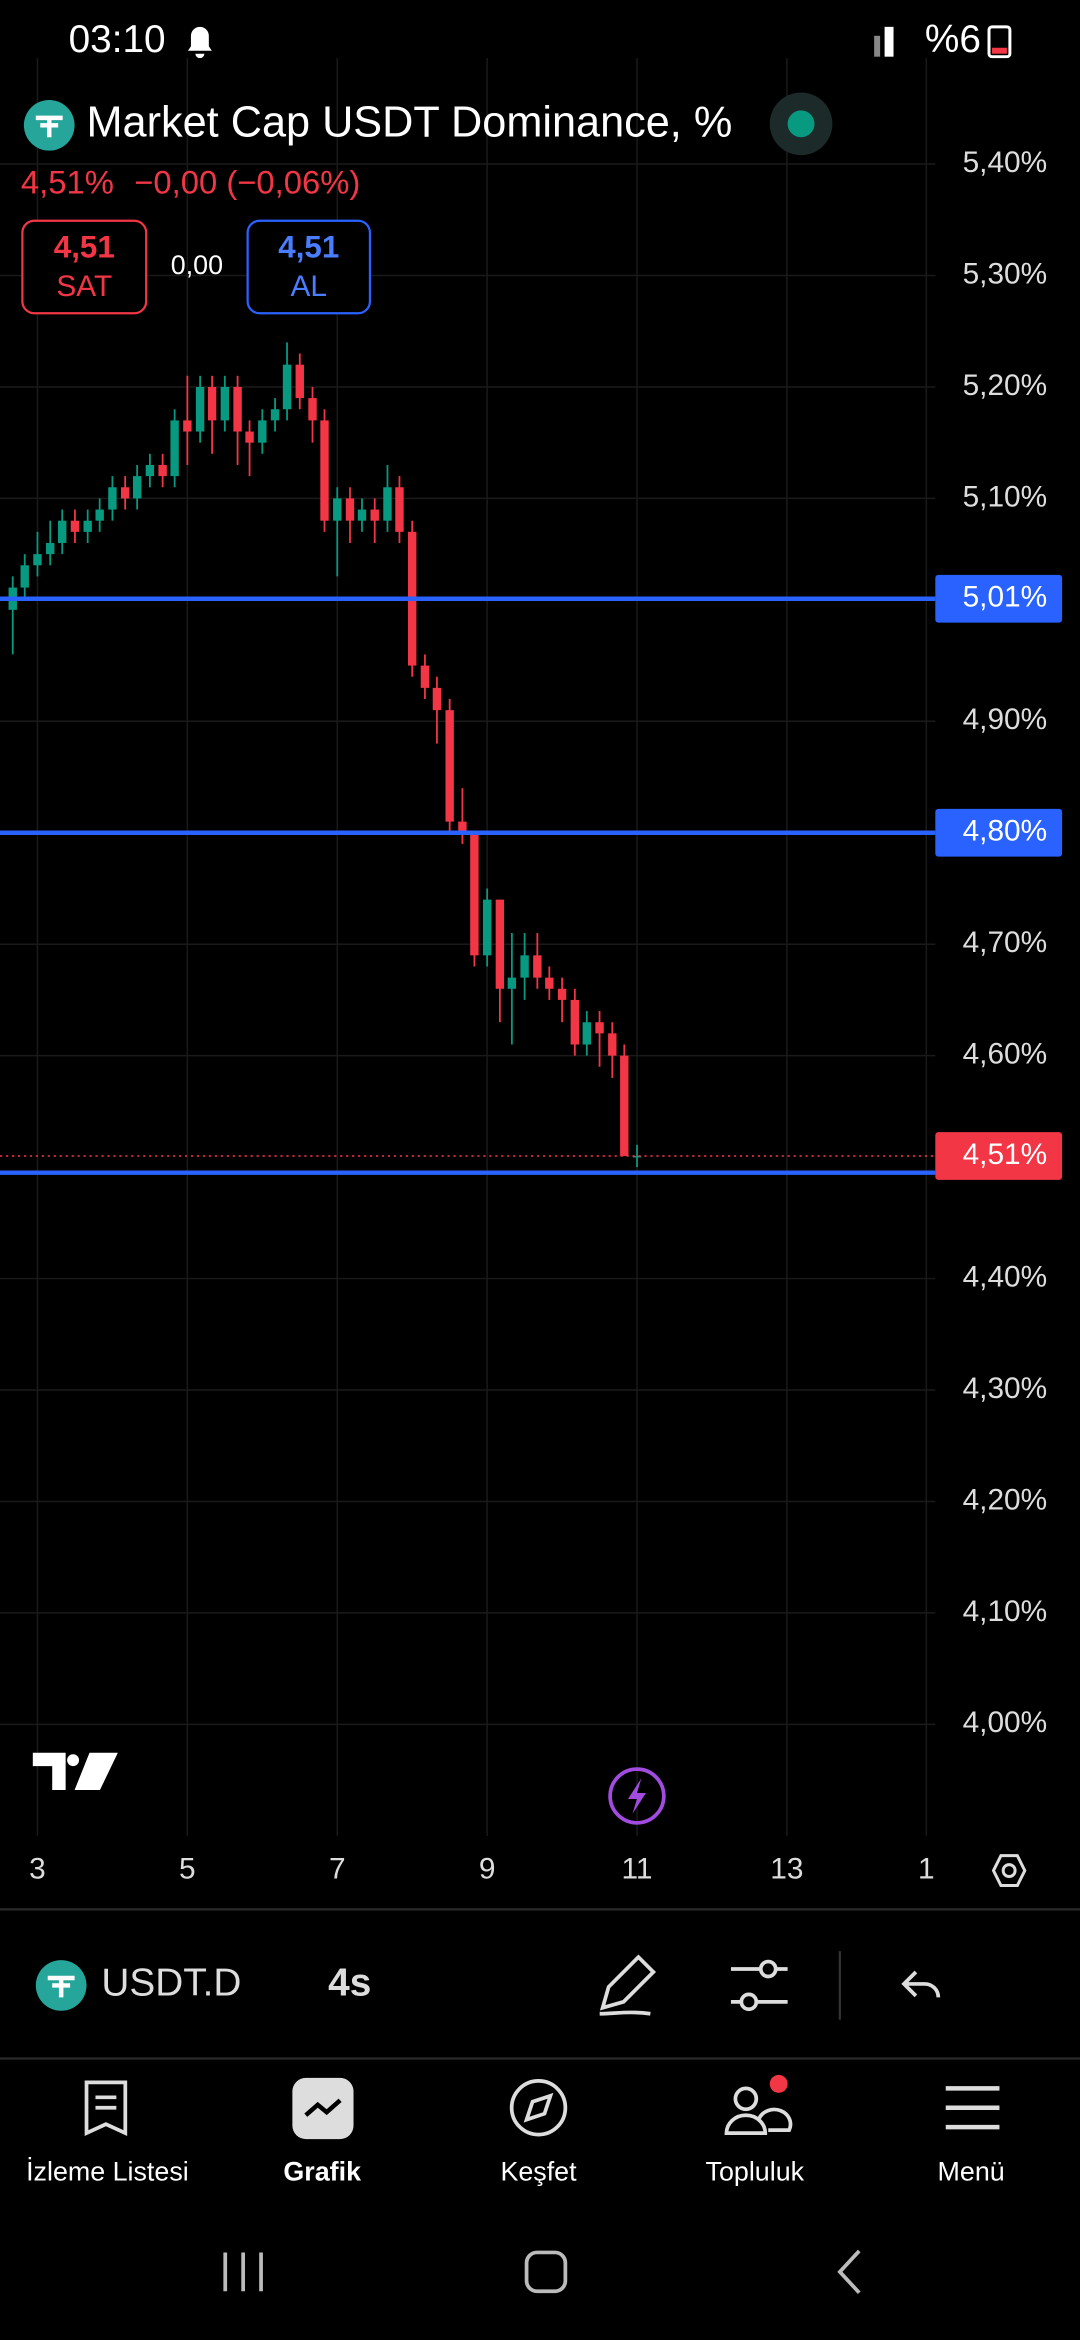 Image resolution: width=1080 pixels, height=2340 pixels. What do you see at coordinates (778, 2083) in the screenshot?
I see `notification-dot` at bounding box center [778, 2083].